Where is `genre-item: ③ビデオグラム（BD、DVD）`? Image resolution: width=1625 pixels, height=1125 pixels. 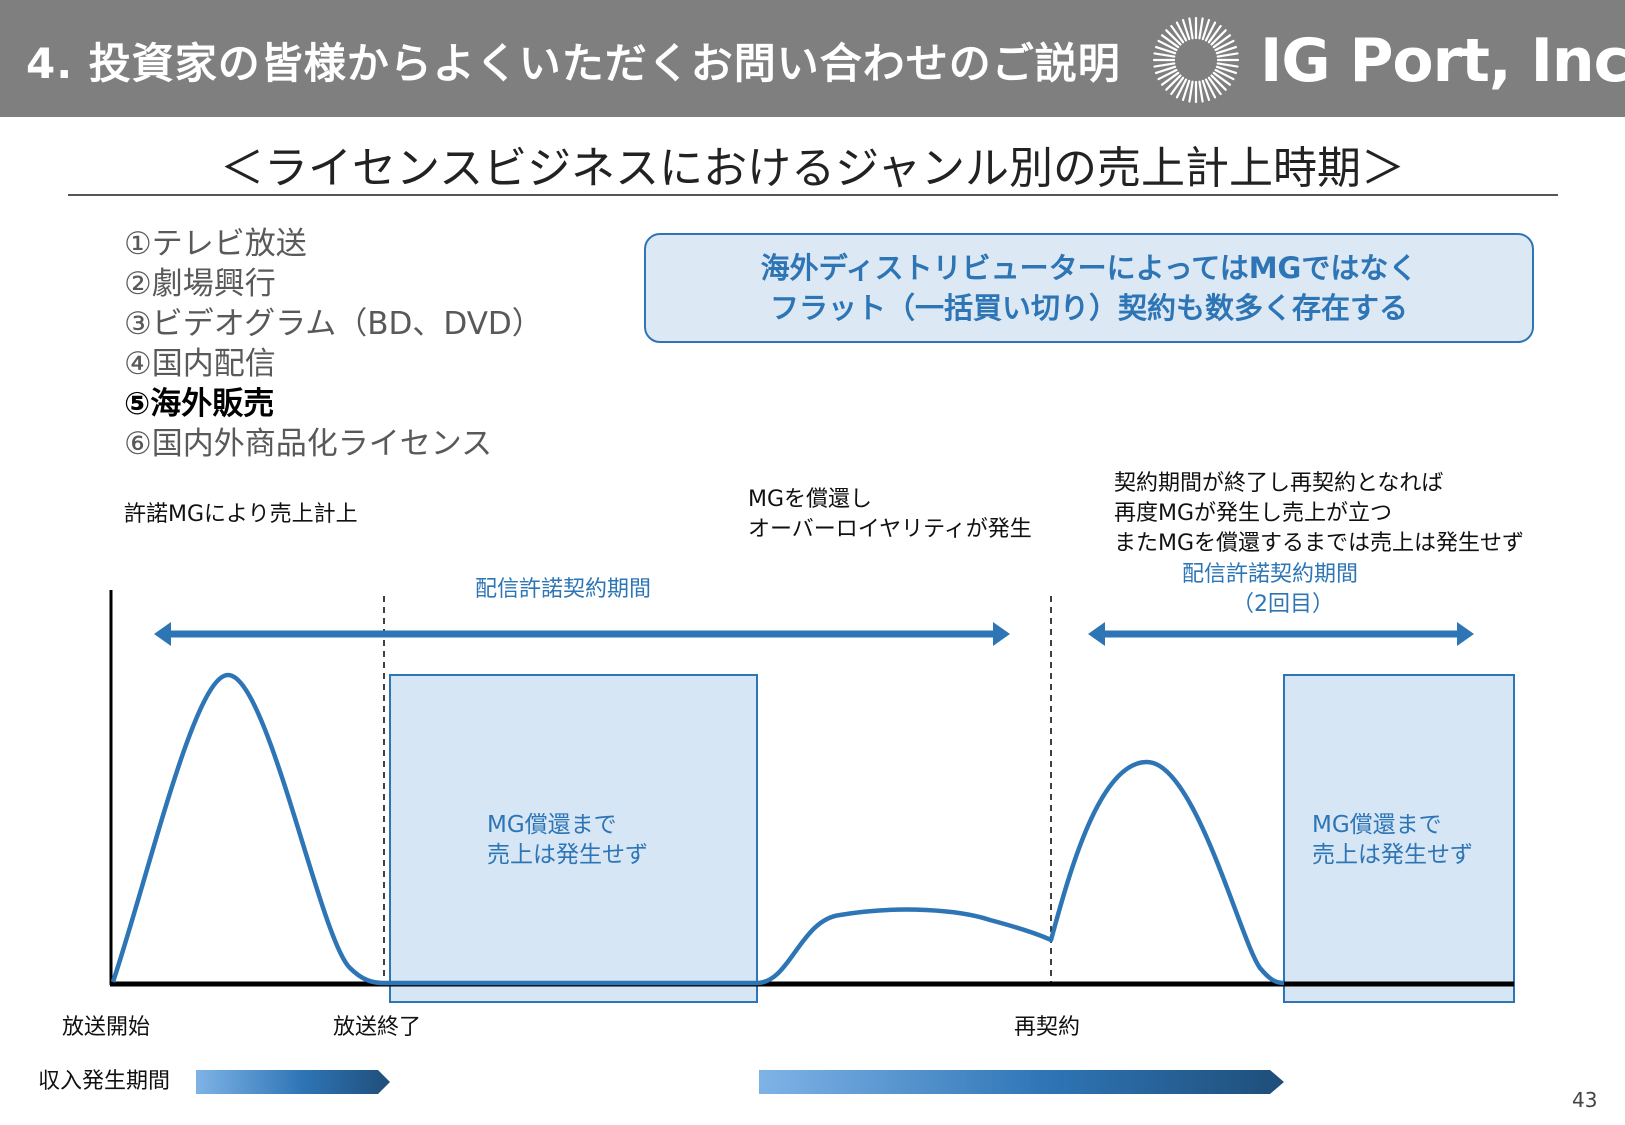 genre-item: ③ビデオグラム（BD、DVD） is located at coordinates (333, 324).